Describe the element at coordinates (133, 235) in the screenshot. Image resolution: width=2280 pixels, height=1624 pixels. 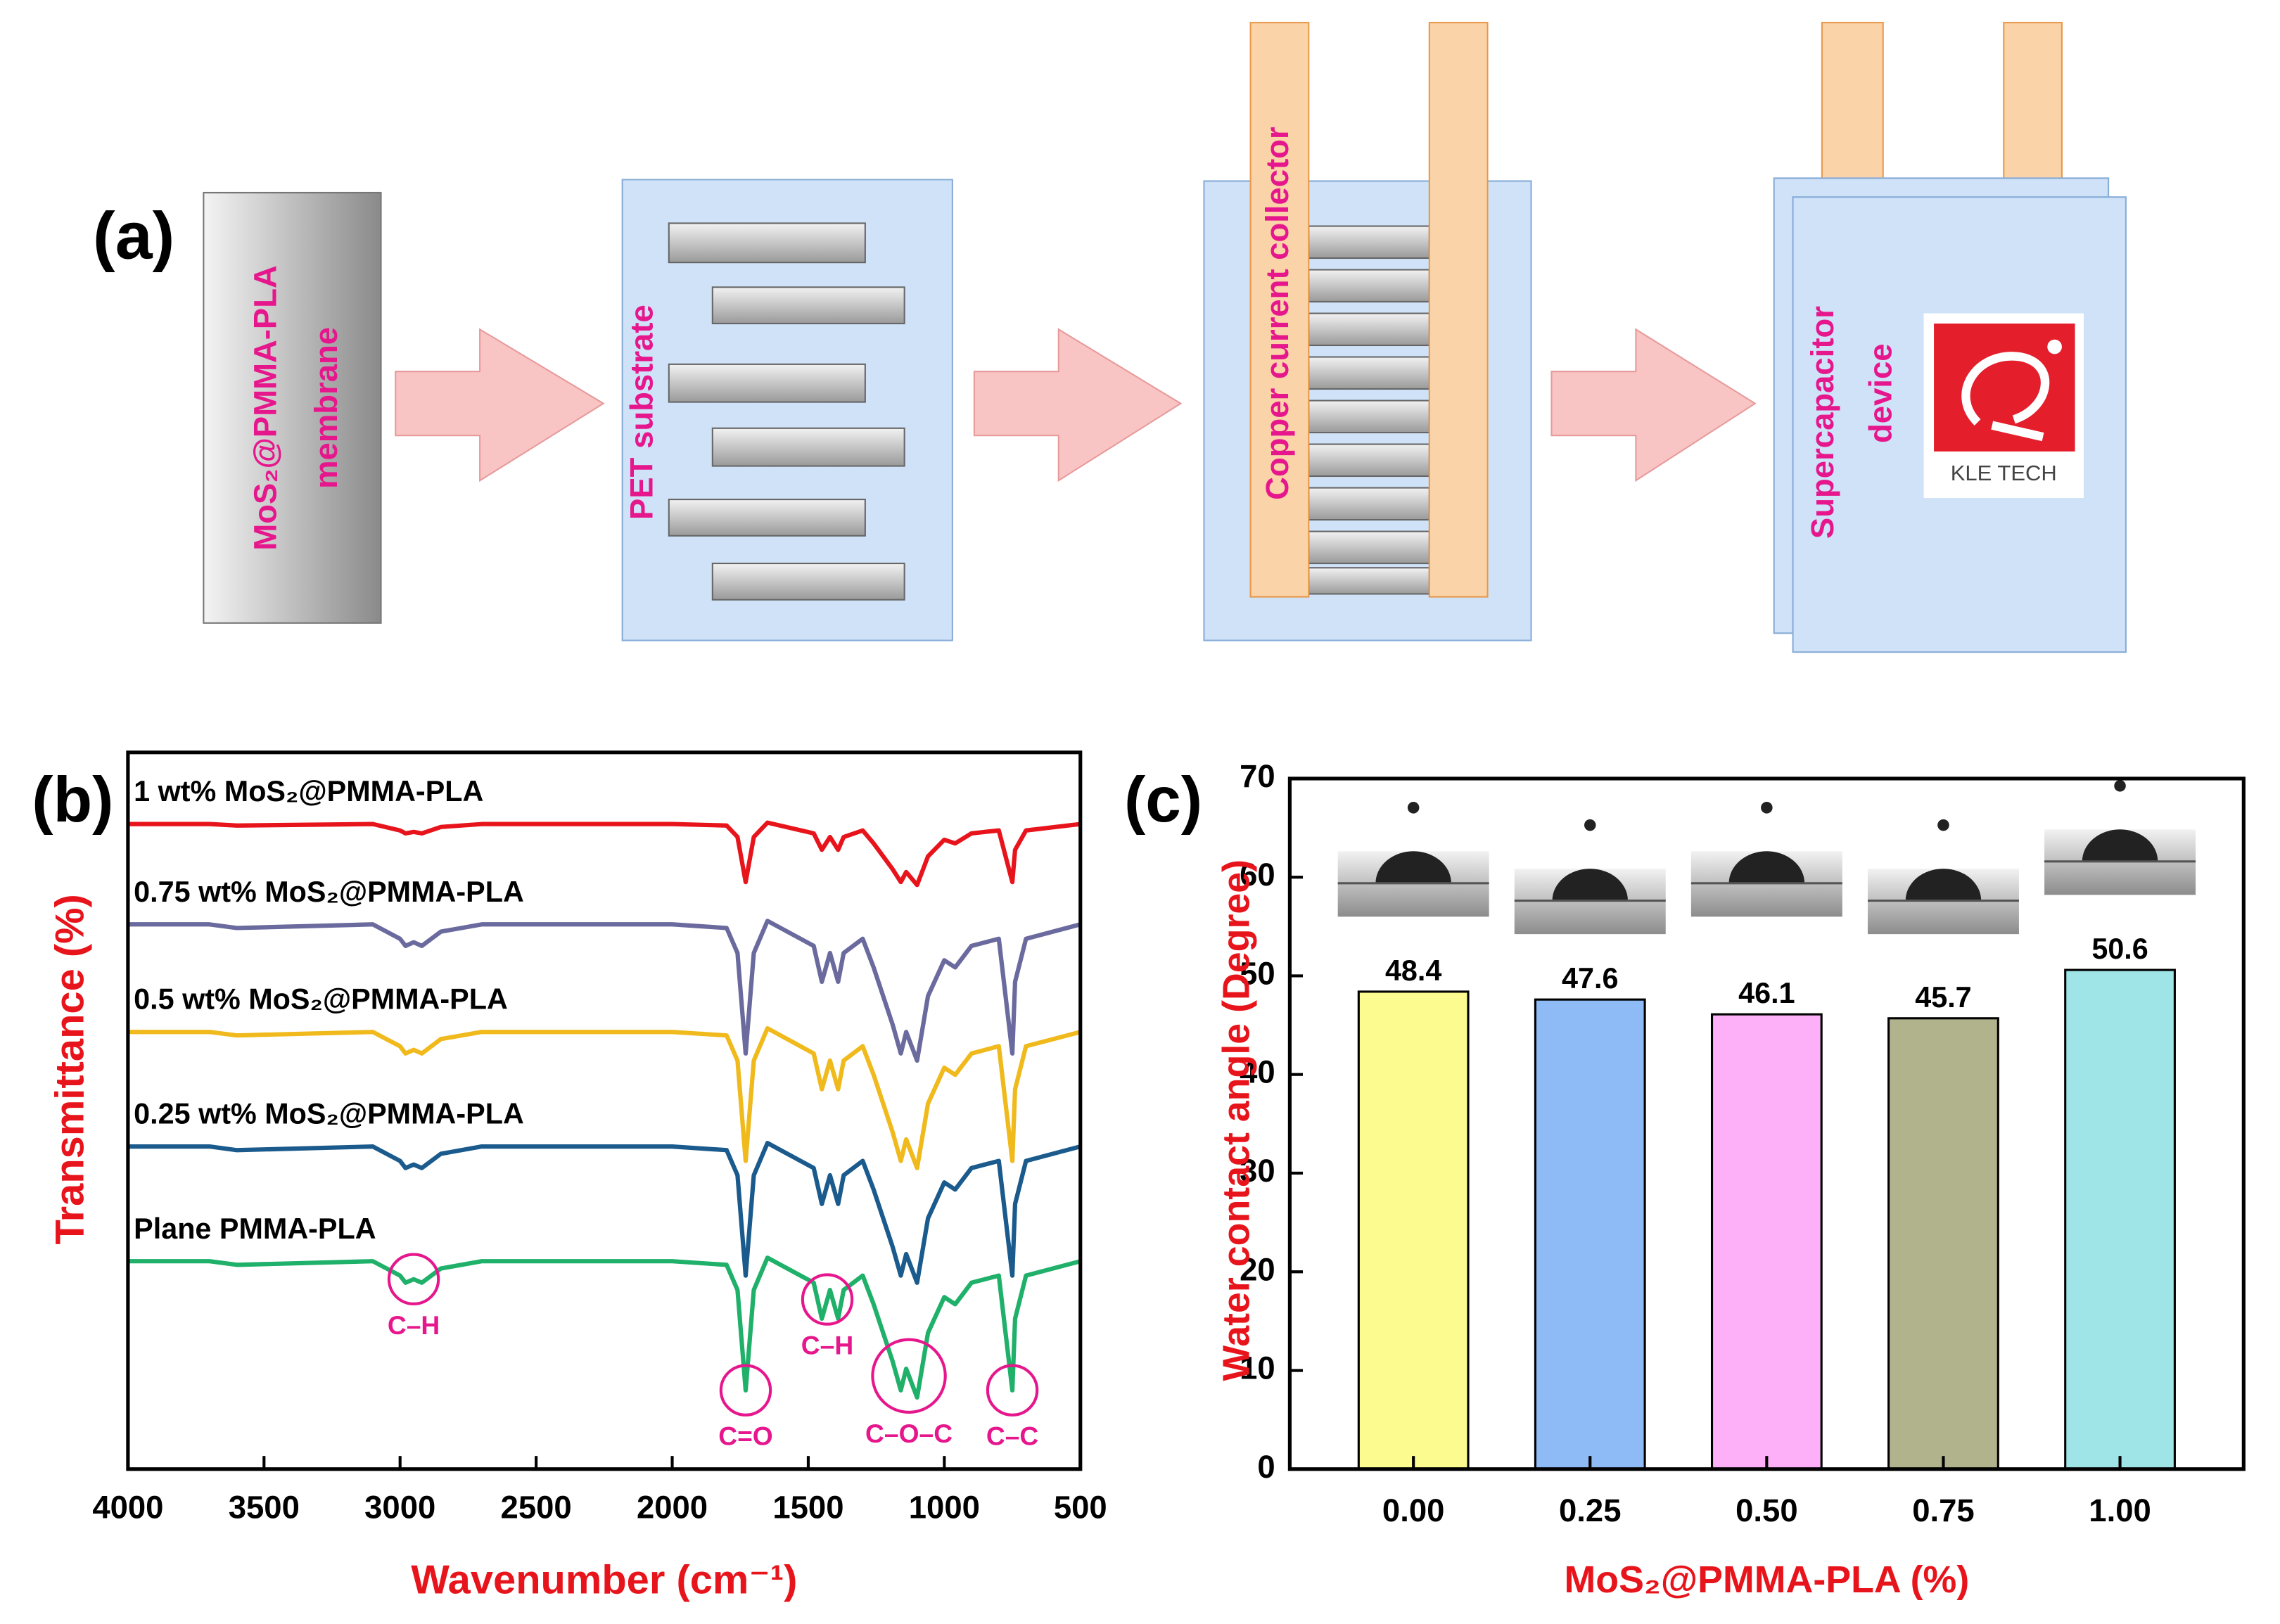
I see `panel-label: (a)` at that location.